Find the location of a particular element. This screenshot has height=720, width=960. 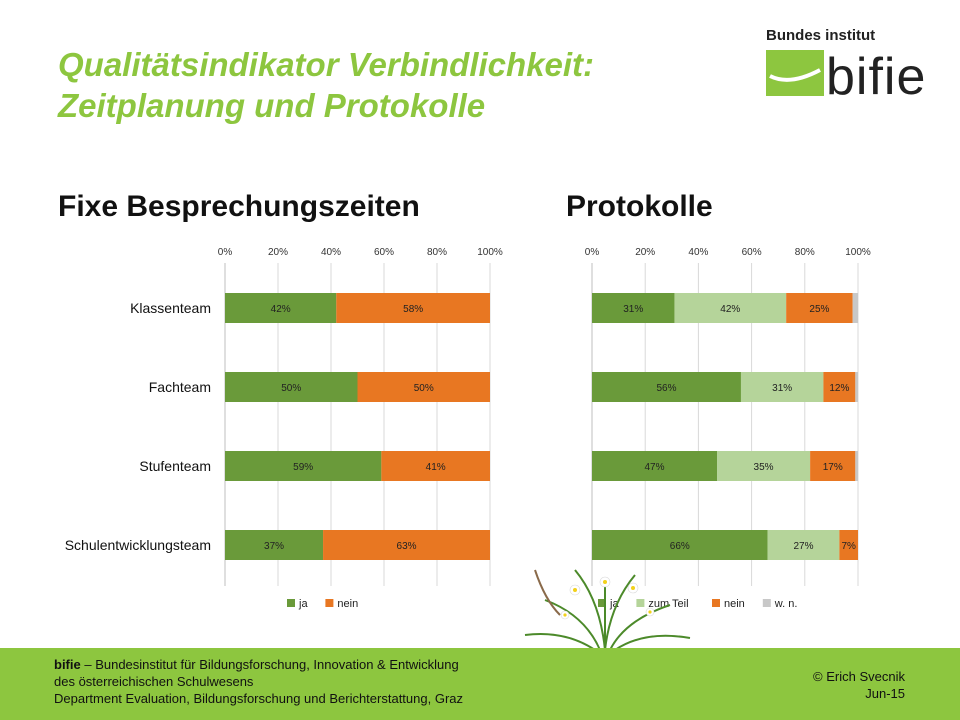

data-label: 58% is located at coordinates (413, 309).